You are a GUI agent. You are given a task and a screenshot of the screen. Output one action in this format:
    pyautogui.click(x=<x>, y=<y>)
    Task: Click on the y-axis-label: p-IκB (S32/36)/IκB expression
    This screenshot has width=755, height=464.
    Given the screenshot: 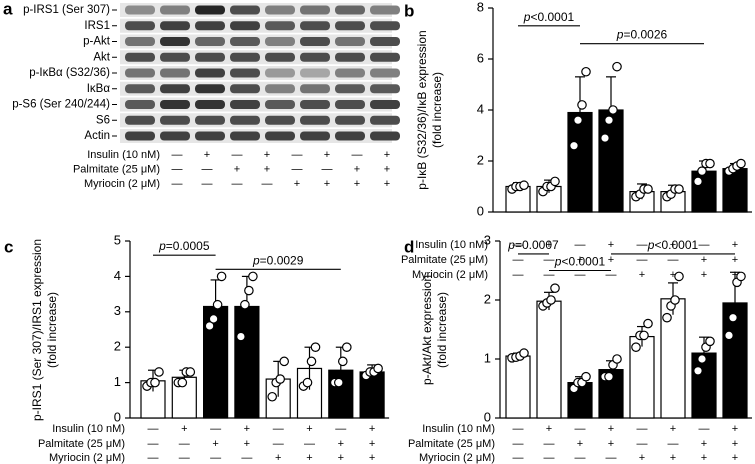 What is the action you would take?
    pyautogui.click(x=422, y=109)
    